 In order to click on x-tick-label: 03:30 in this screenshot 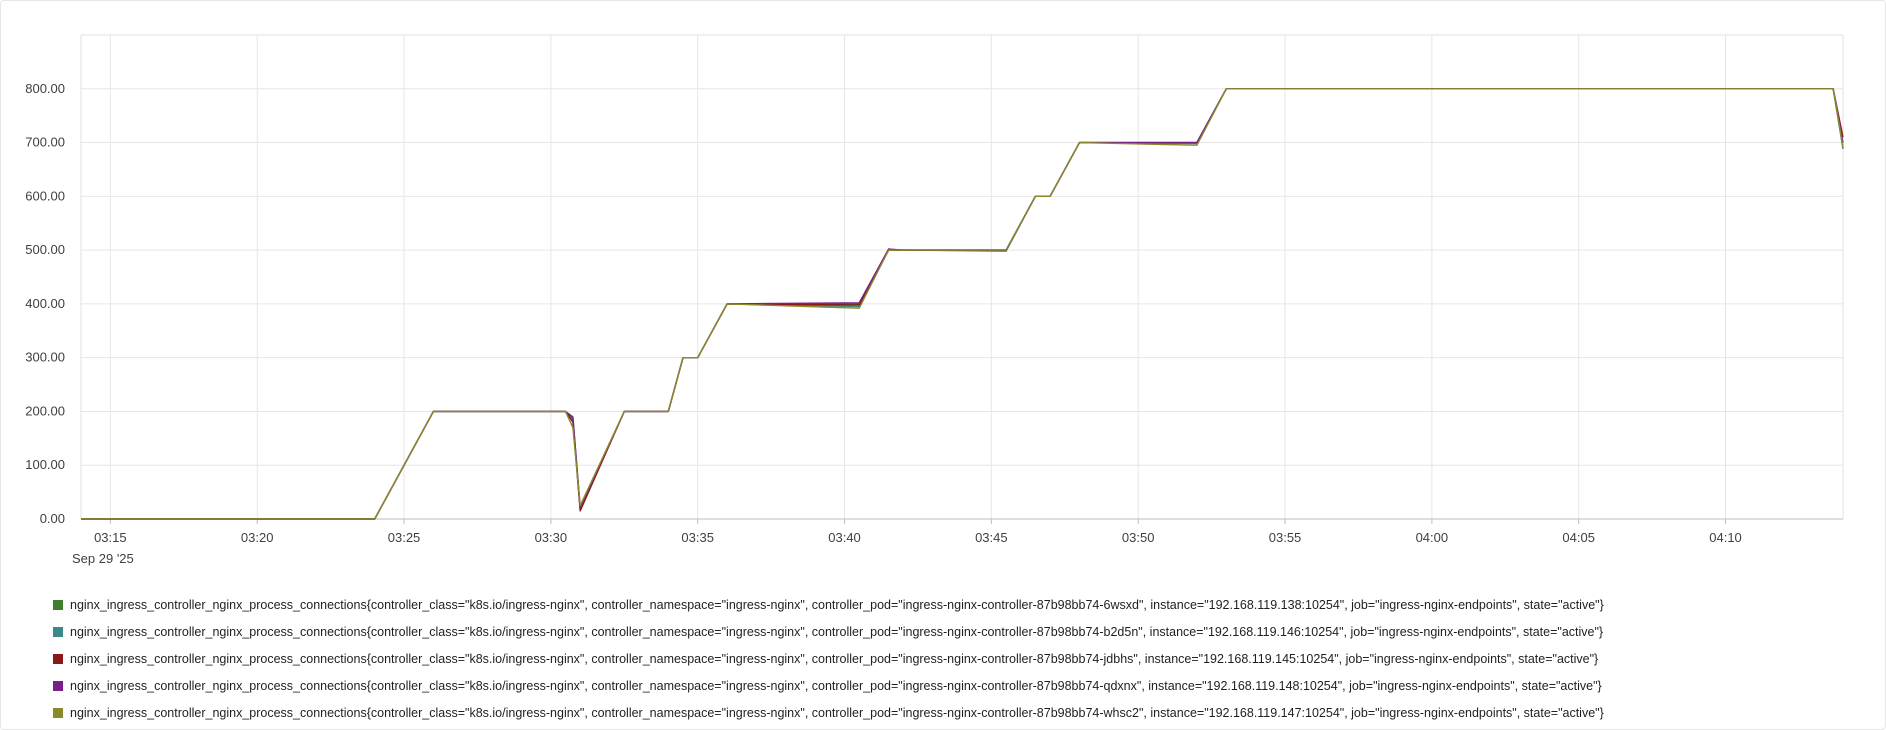, I will do `click(551, 537)`.